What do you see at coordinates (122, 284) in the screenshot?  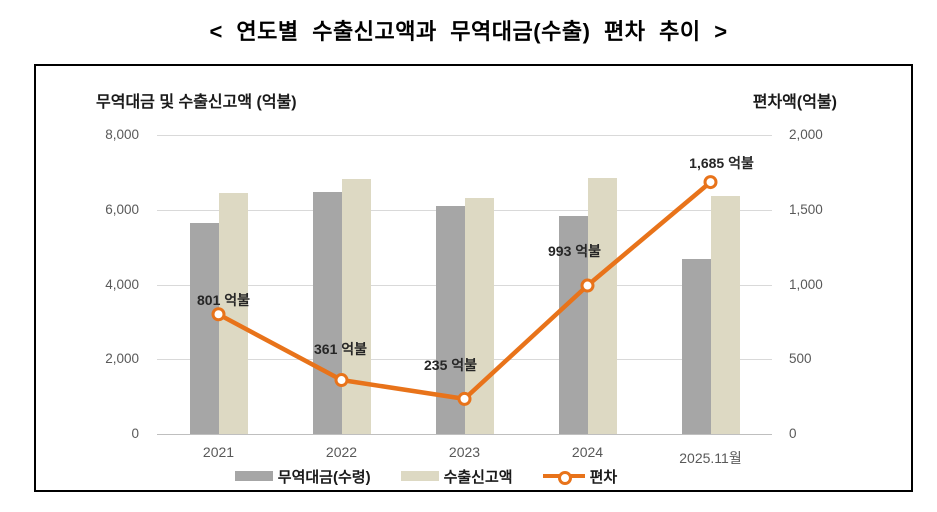 I see `left-axis-tick-label: 4,000` at bounding box center [122, 284].